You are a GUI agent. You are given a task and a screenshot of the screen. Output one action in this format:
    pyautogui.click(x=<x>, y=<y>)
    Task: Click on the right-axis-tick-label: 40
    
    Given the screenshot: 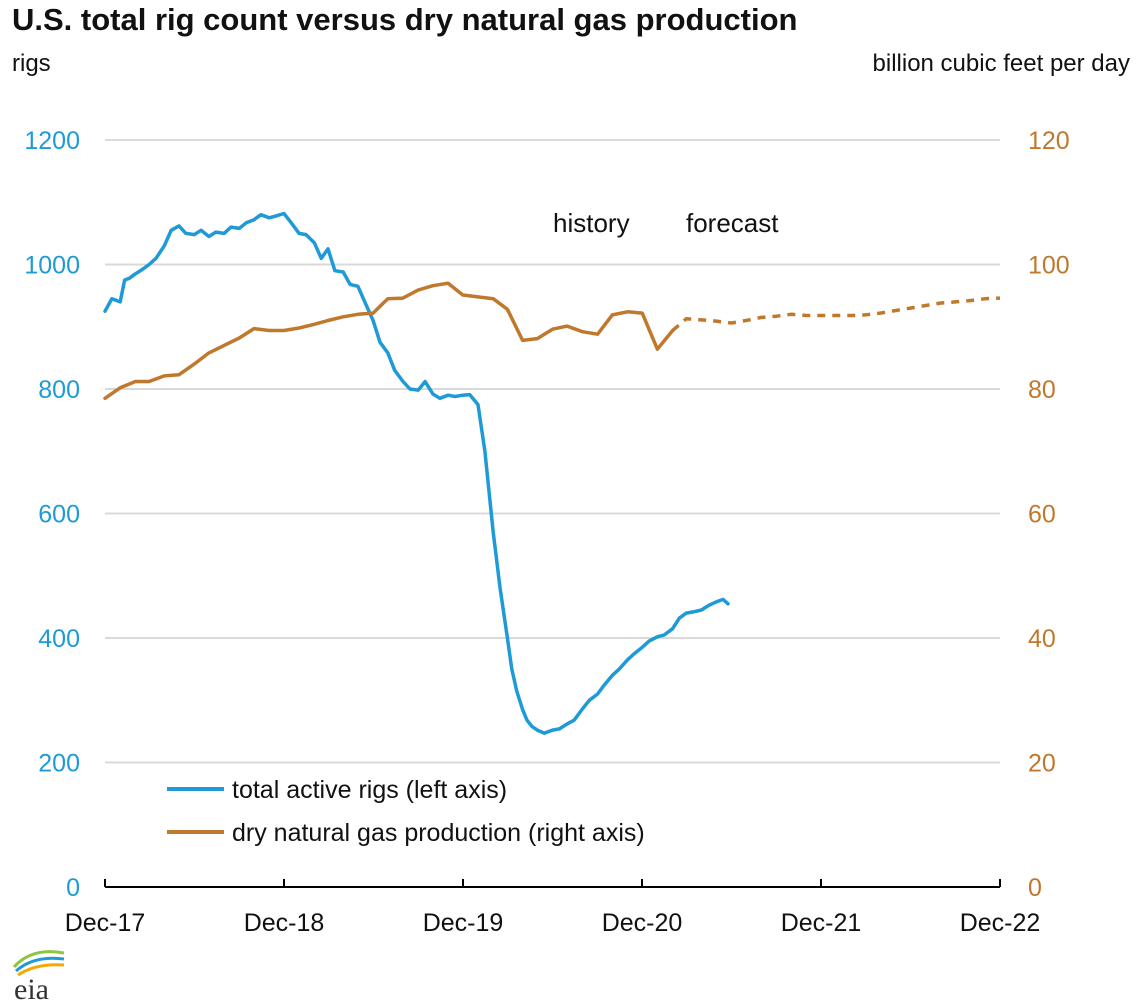 What is the action you would take?
    pyautogui.click(x=1042, y=639)
    